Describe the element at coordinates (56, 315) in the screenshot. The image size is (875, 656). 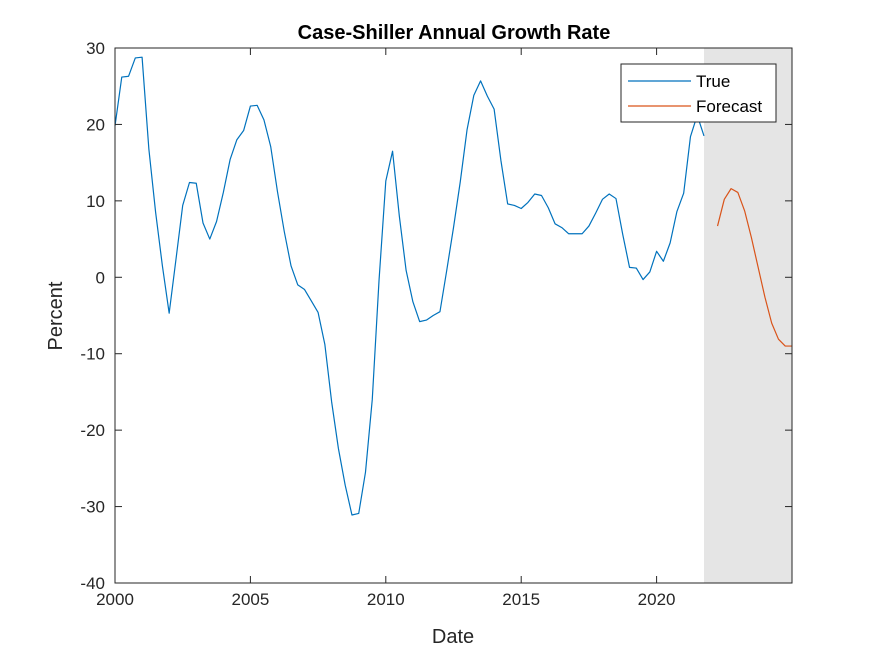
I see `y-axis-label: Percent` at that location.